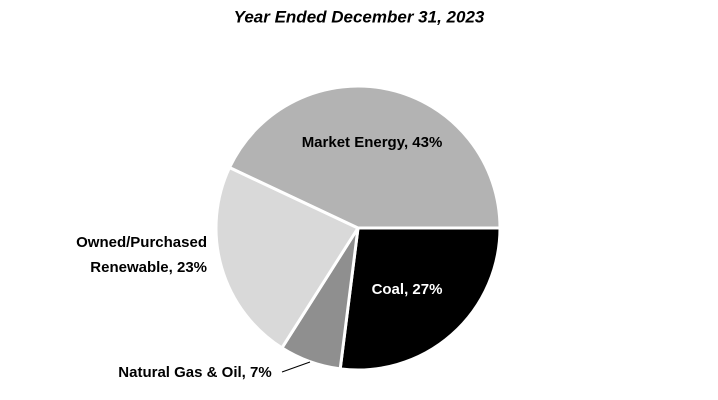 Image resolution: width=718 pixels, height=400 pixels. What do you see at coordinates (359, 16) in the screenshot?
I see `chart-title: Year Ended December 31, 2023` at bounding box center [359, 16].